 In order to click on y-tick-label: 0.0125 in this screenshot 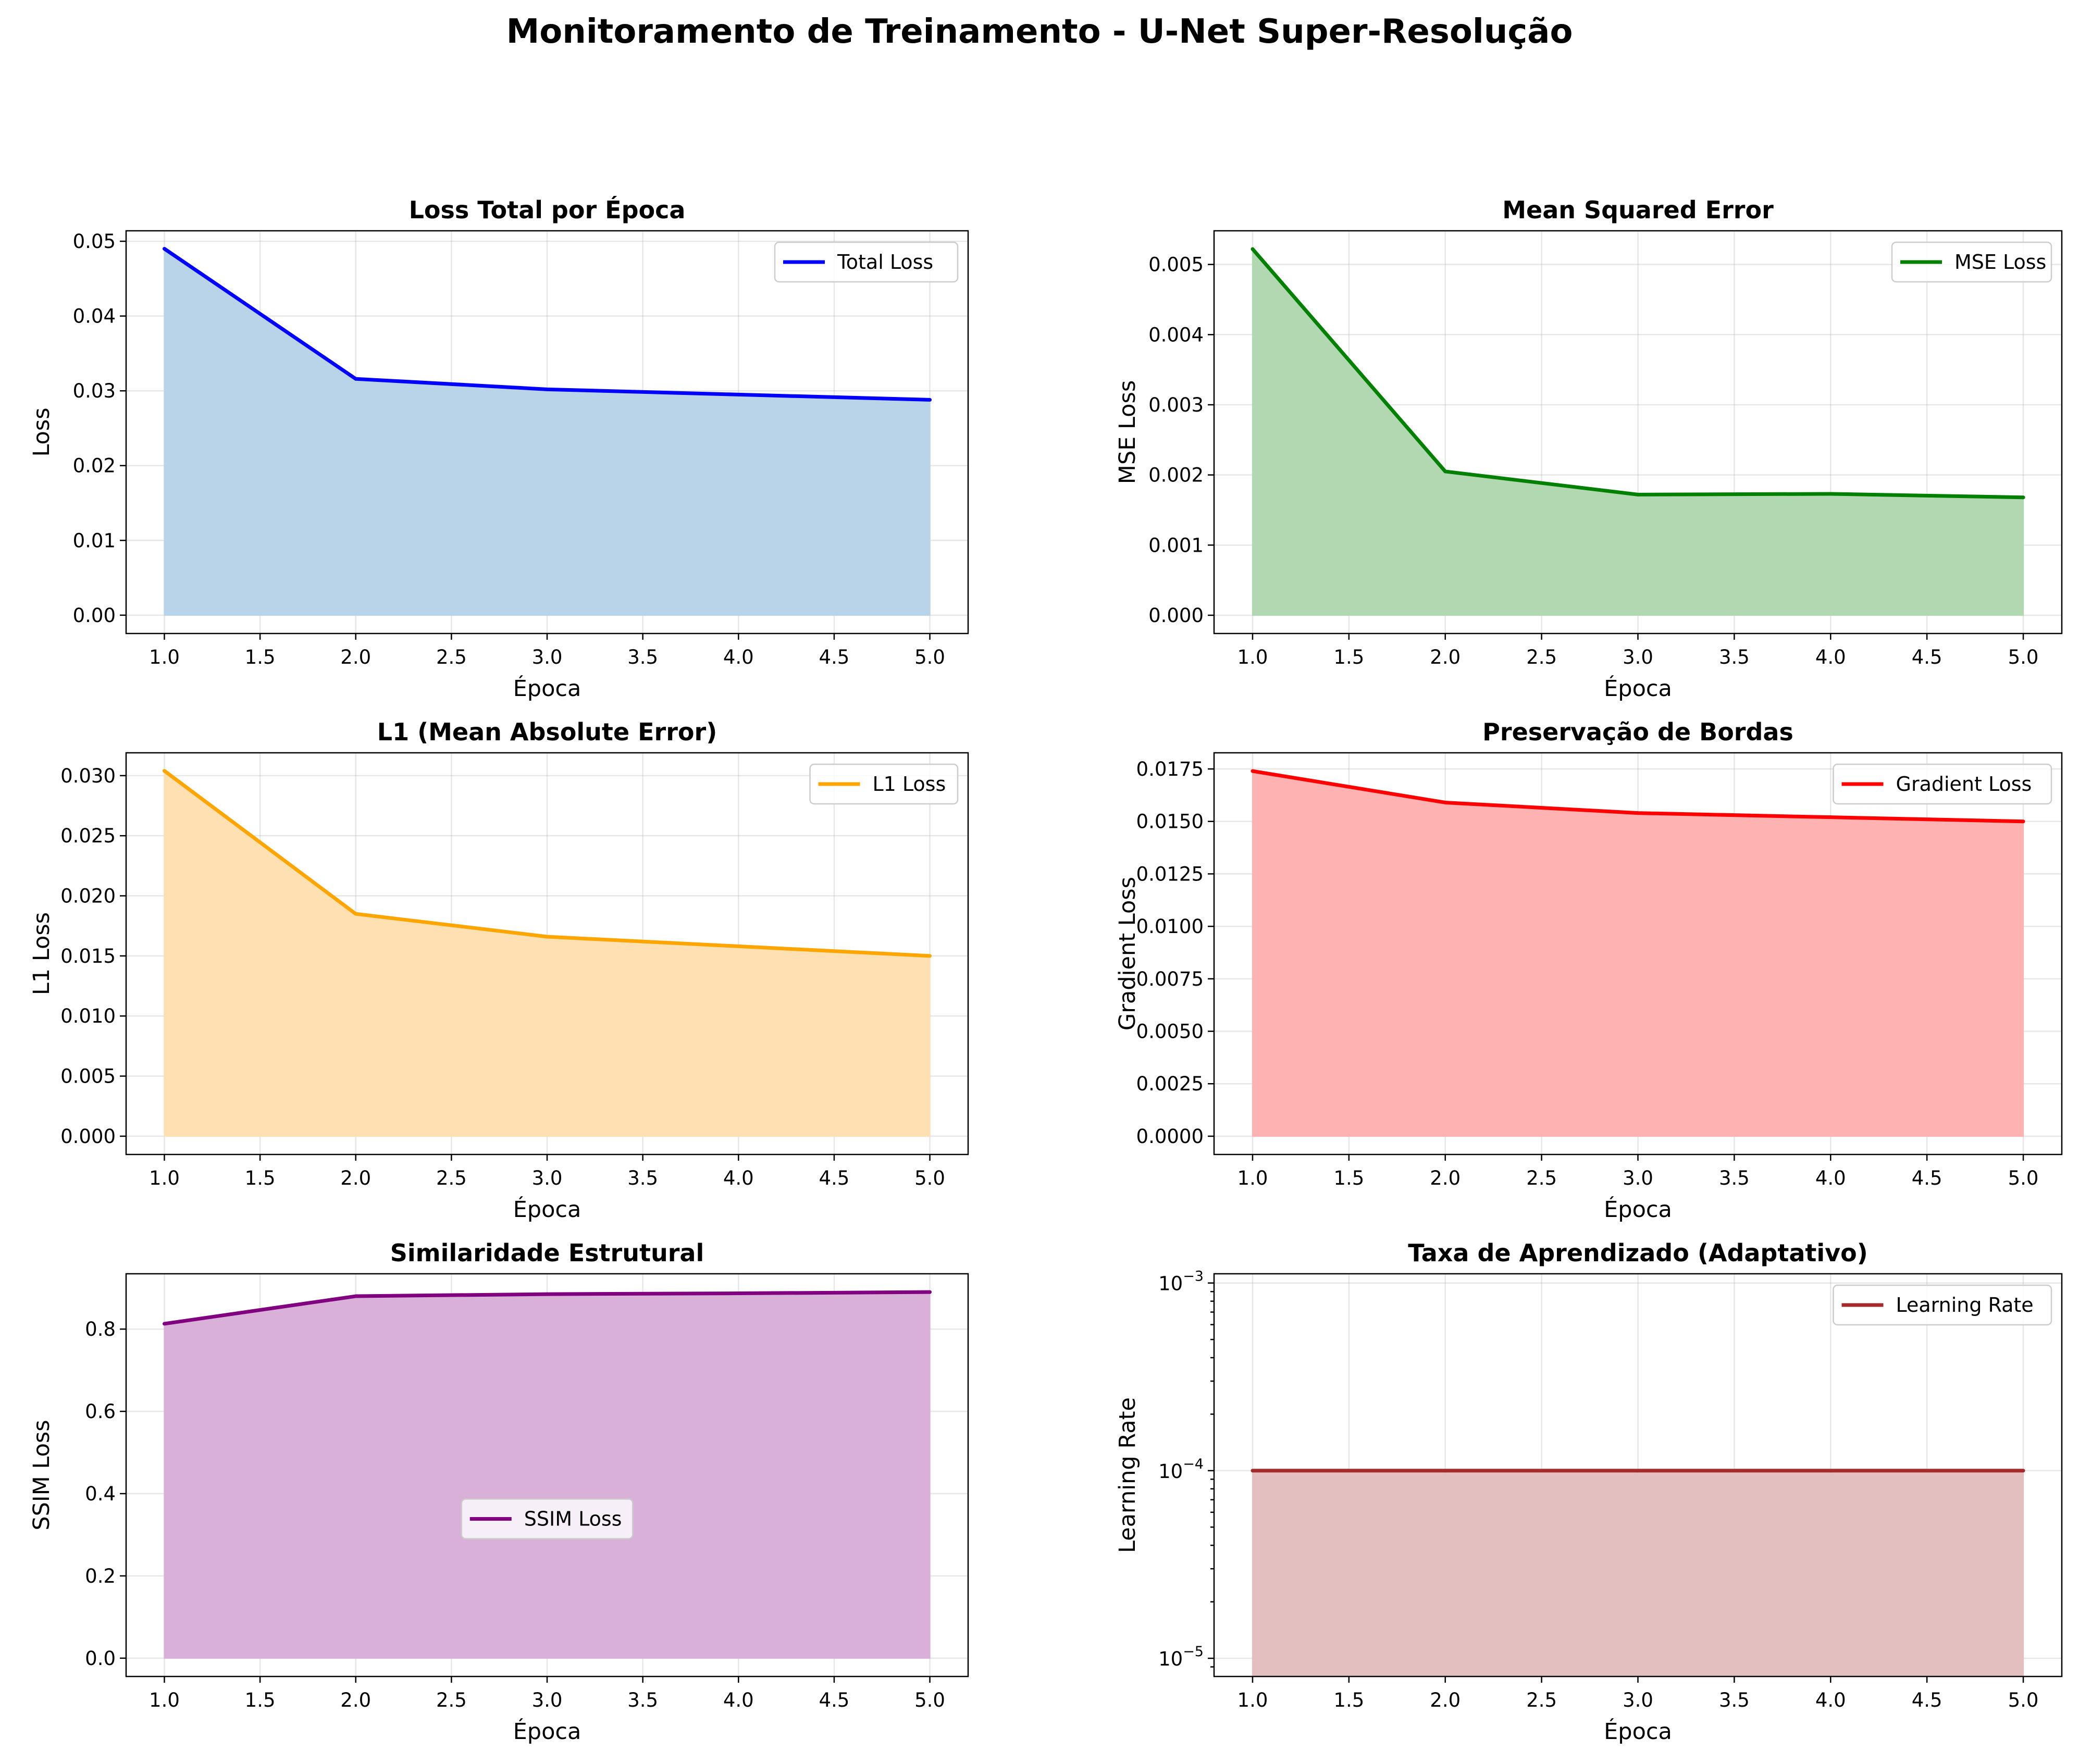, I will do `click(1170, 874)`.